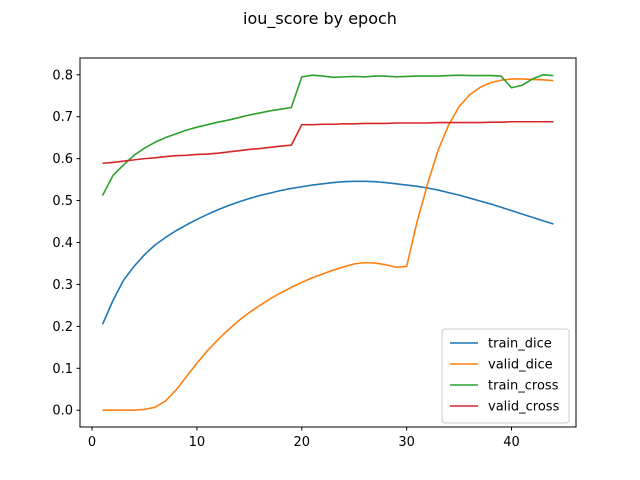 The height and width of the screenshot is (480, 640). I want to click on series-line-valid-cross, so click(328, 142).